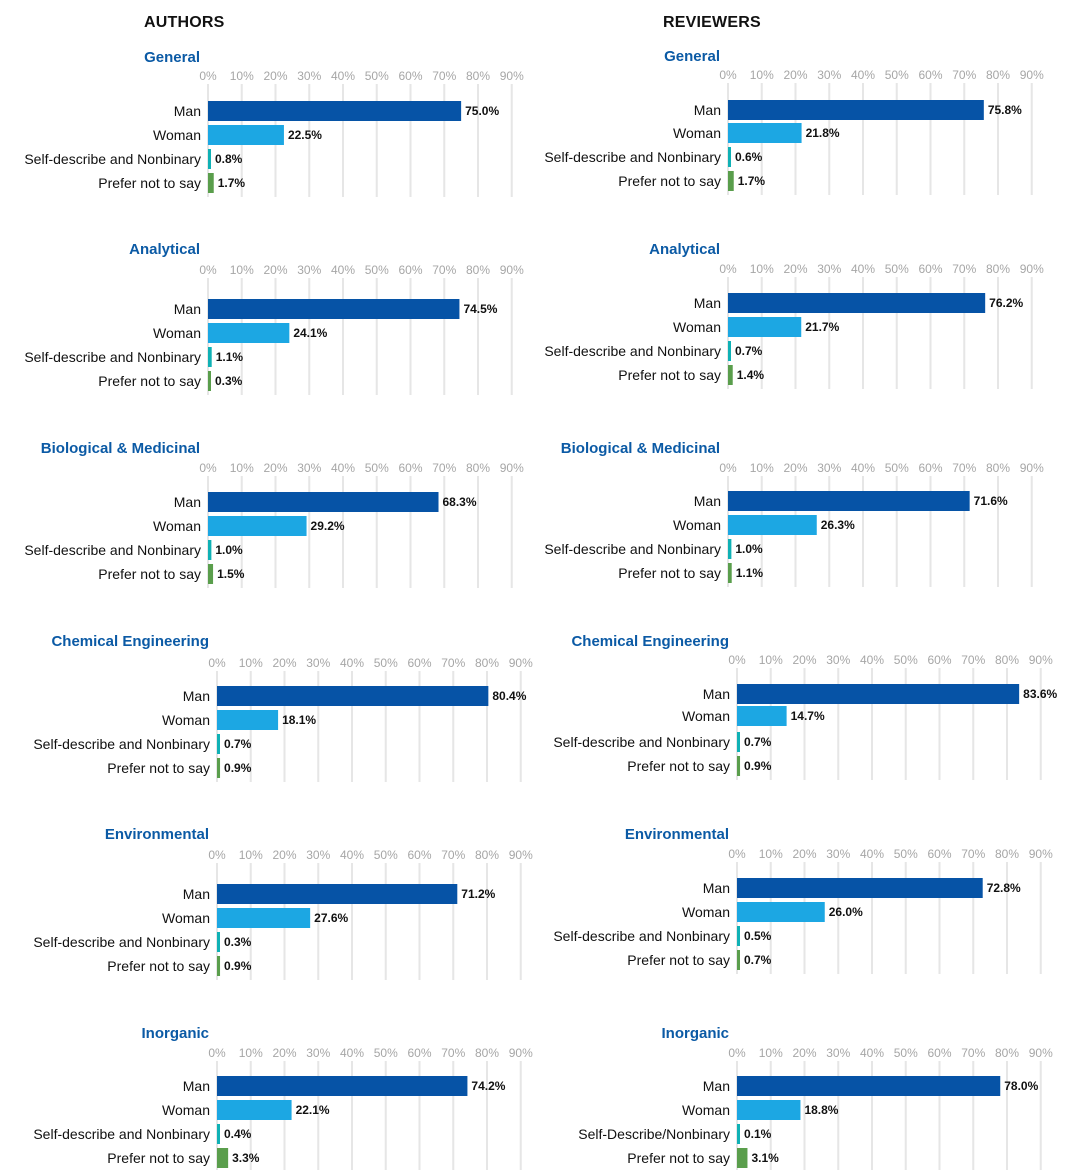 This screenshot has width=1069, height=1170. Describe the element at coordinates (251, 855) in the screenshot. I see `authors-environmental-tick-label: 10%` at that location.